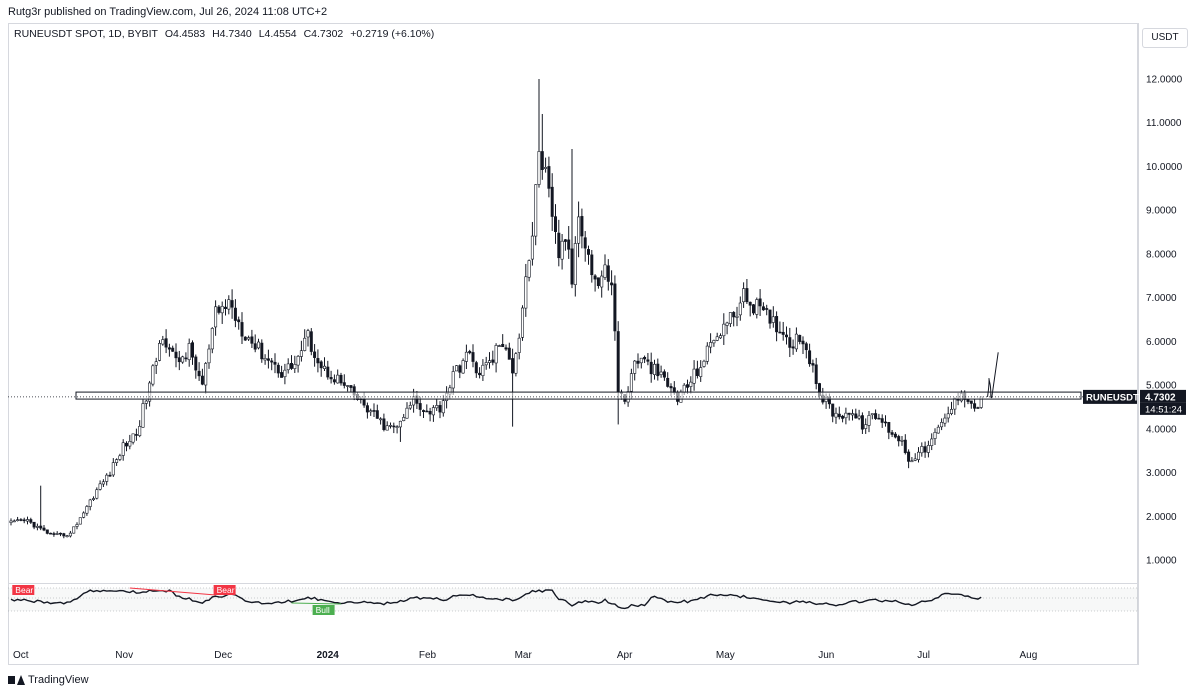 The width and height of the screenshot is (1200, 694). I want to click on footer-brand: TradingView, so click(58, 680).